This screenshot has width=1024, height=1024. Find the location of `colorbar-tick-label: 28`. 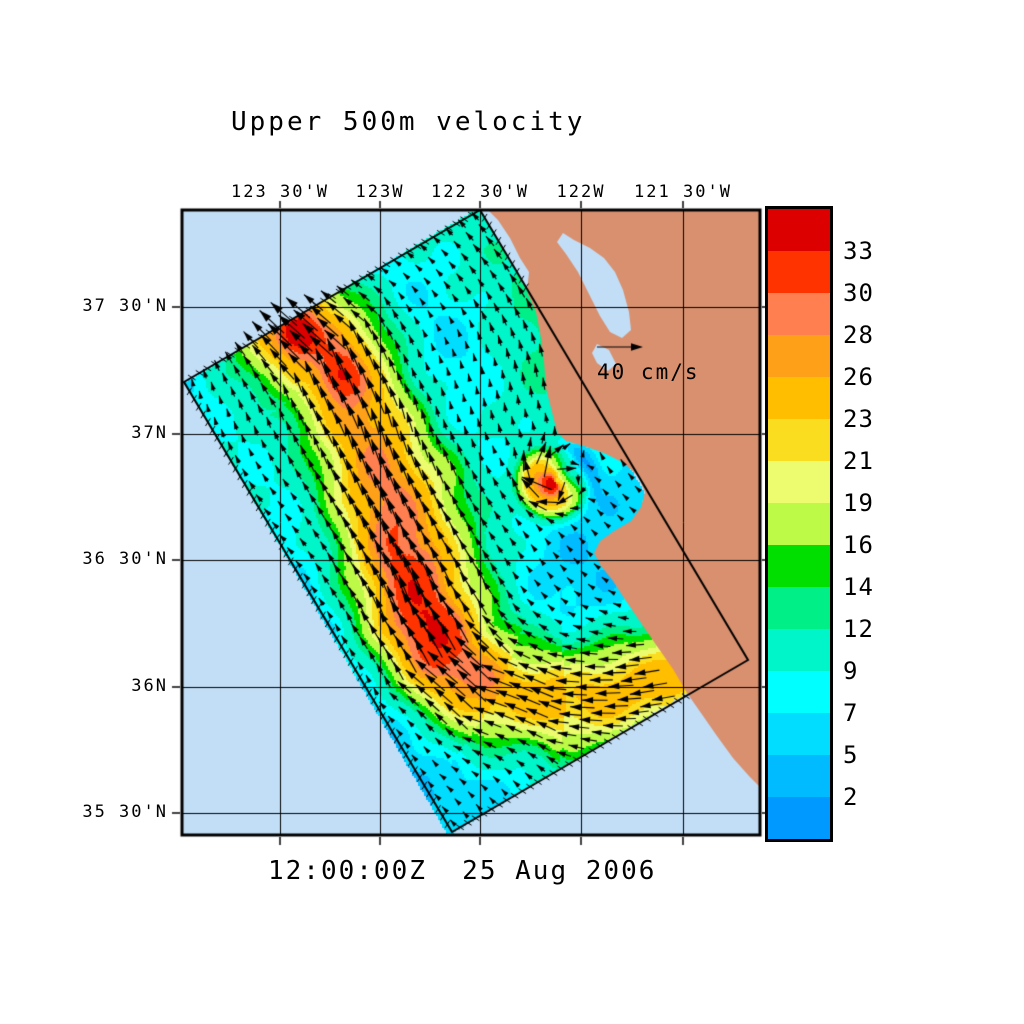

colorbar-tick-label: 28 is located at coordinates (858, 335).